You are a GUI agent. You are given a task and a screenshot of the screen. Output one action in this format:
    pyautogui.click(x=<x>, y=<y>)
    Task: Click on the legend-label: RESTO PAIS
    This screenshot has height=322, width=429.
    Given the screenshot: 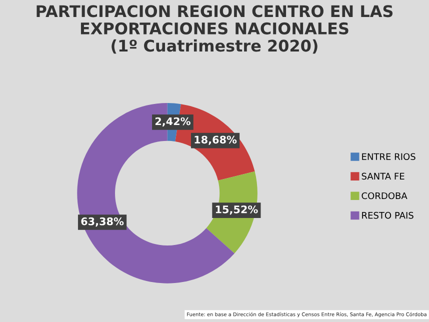 What is the action you would take?
    pyautogui.click(x=388, y=215)
    